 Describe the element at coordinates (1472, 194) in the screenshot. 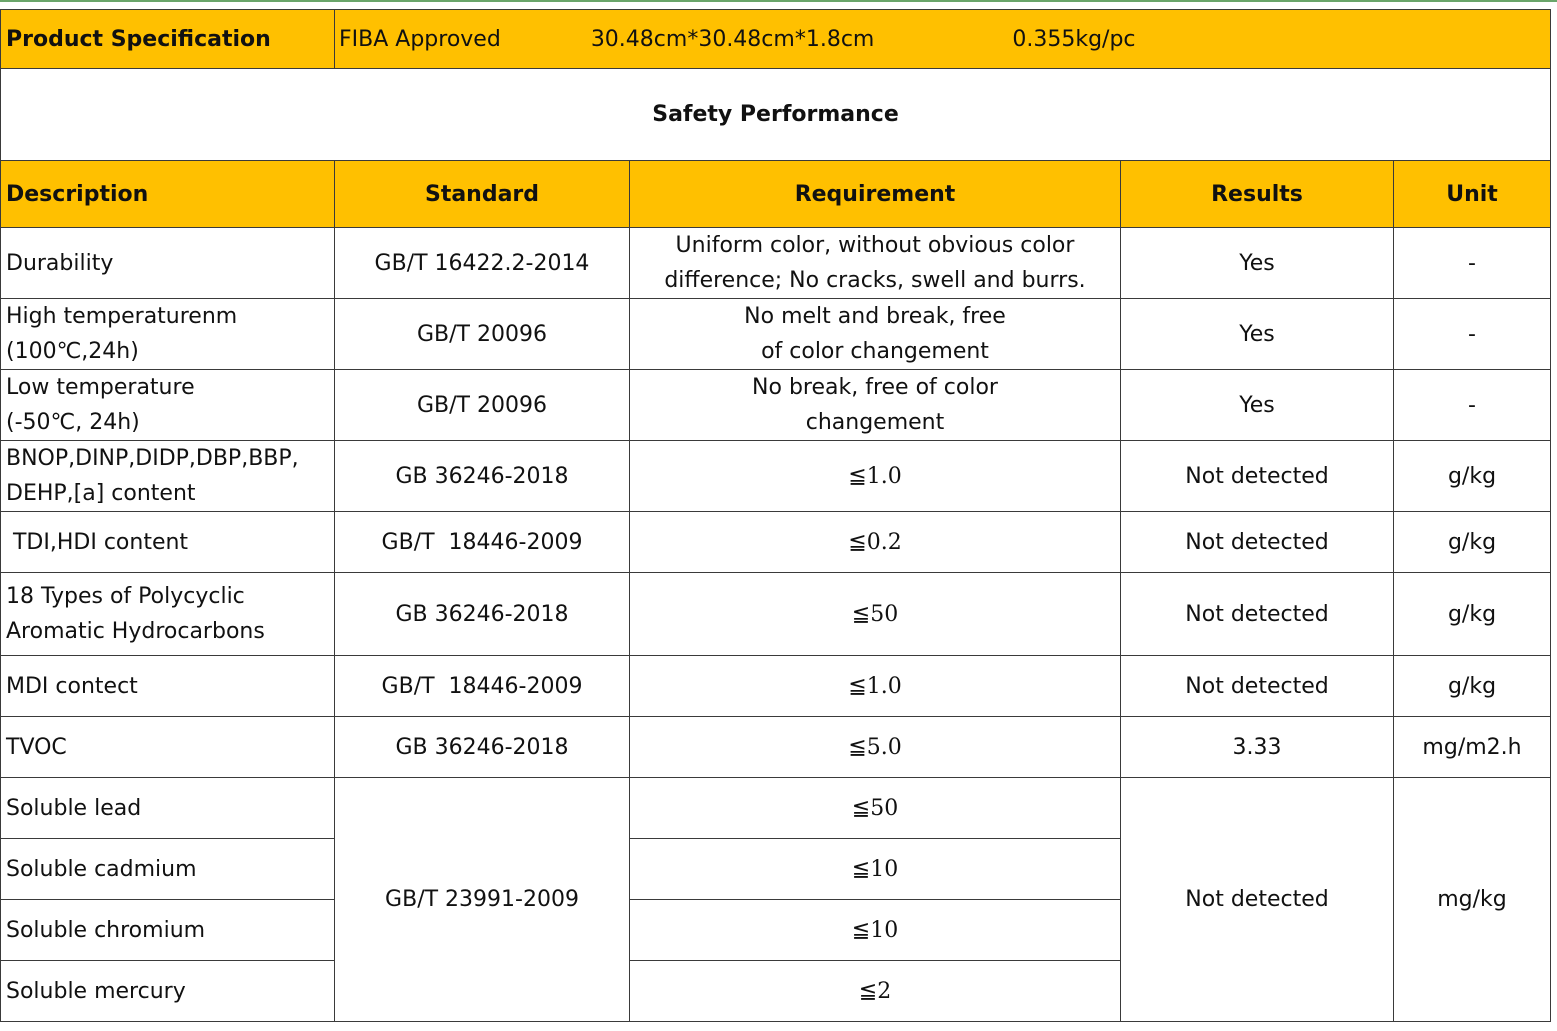

I see `header-unit: Unit` at that location.